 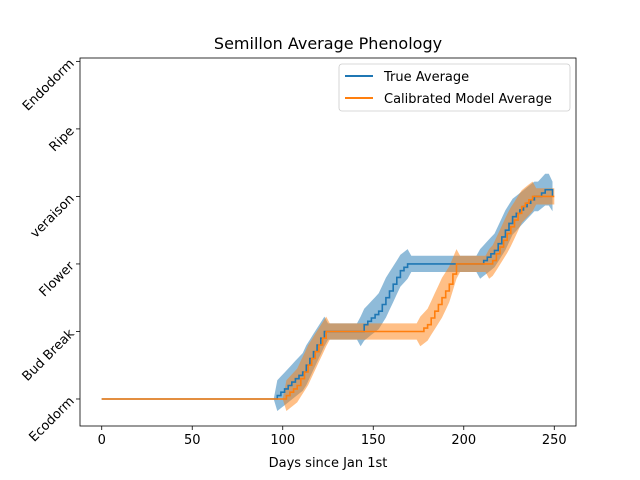 I want to click on x-axis-label: Days since Jan 1st, so click(x=328, y=463).